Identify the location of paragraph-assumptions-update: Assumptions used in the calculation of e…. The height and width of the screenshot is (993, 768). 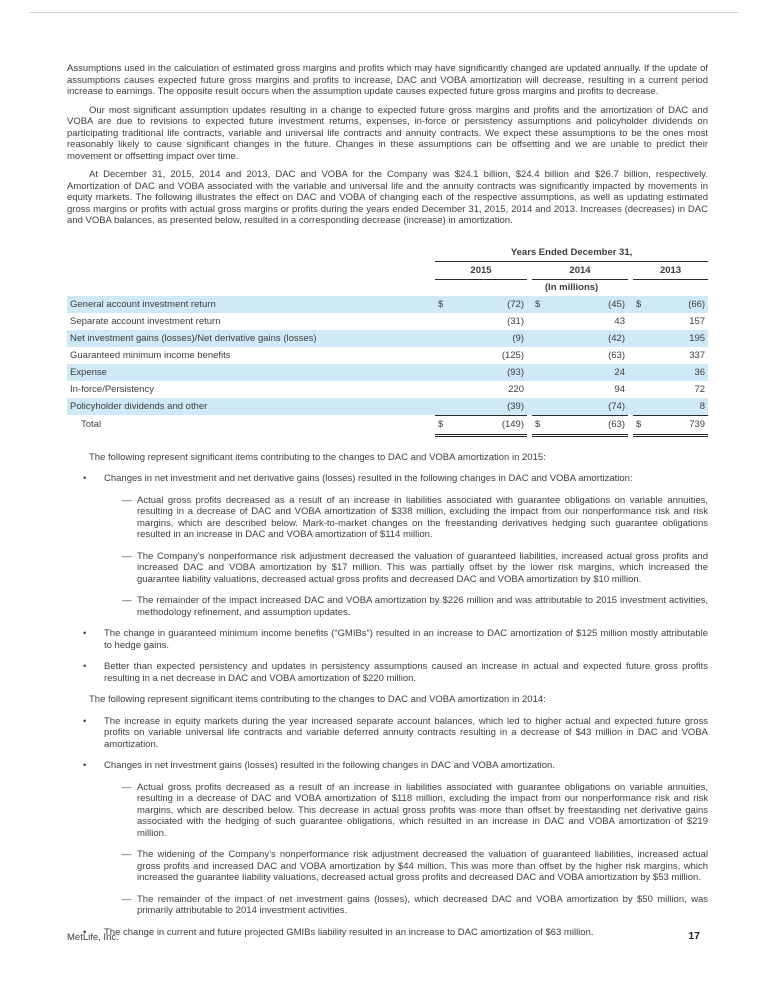
(387, 80).